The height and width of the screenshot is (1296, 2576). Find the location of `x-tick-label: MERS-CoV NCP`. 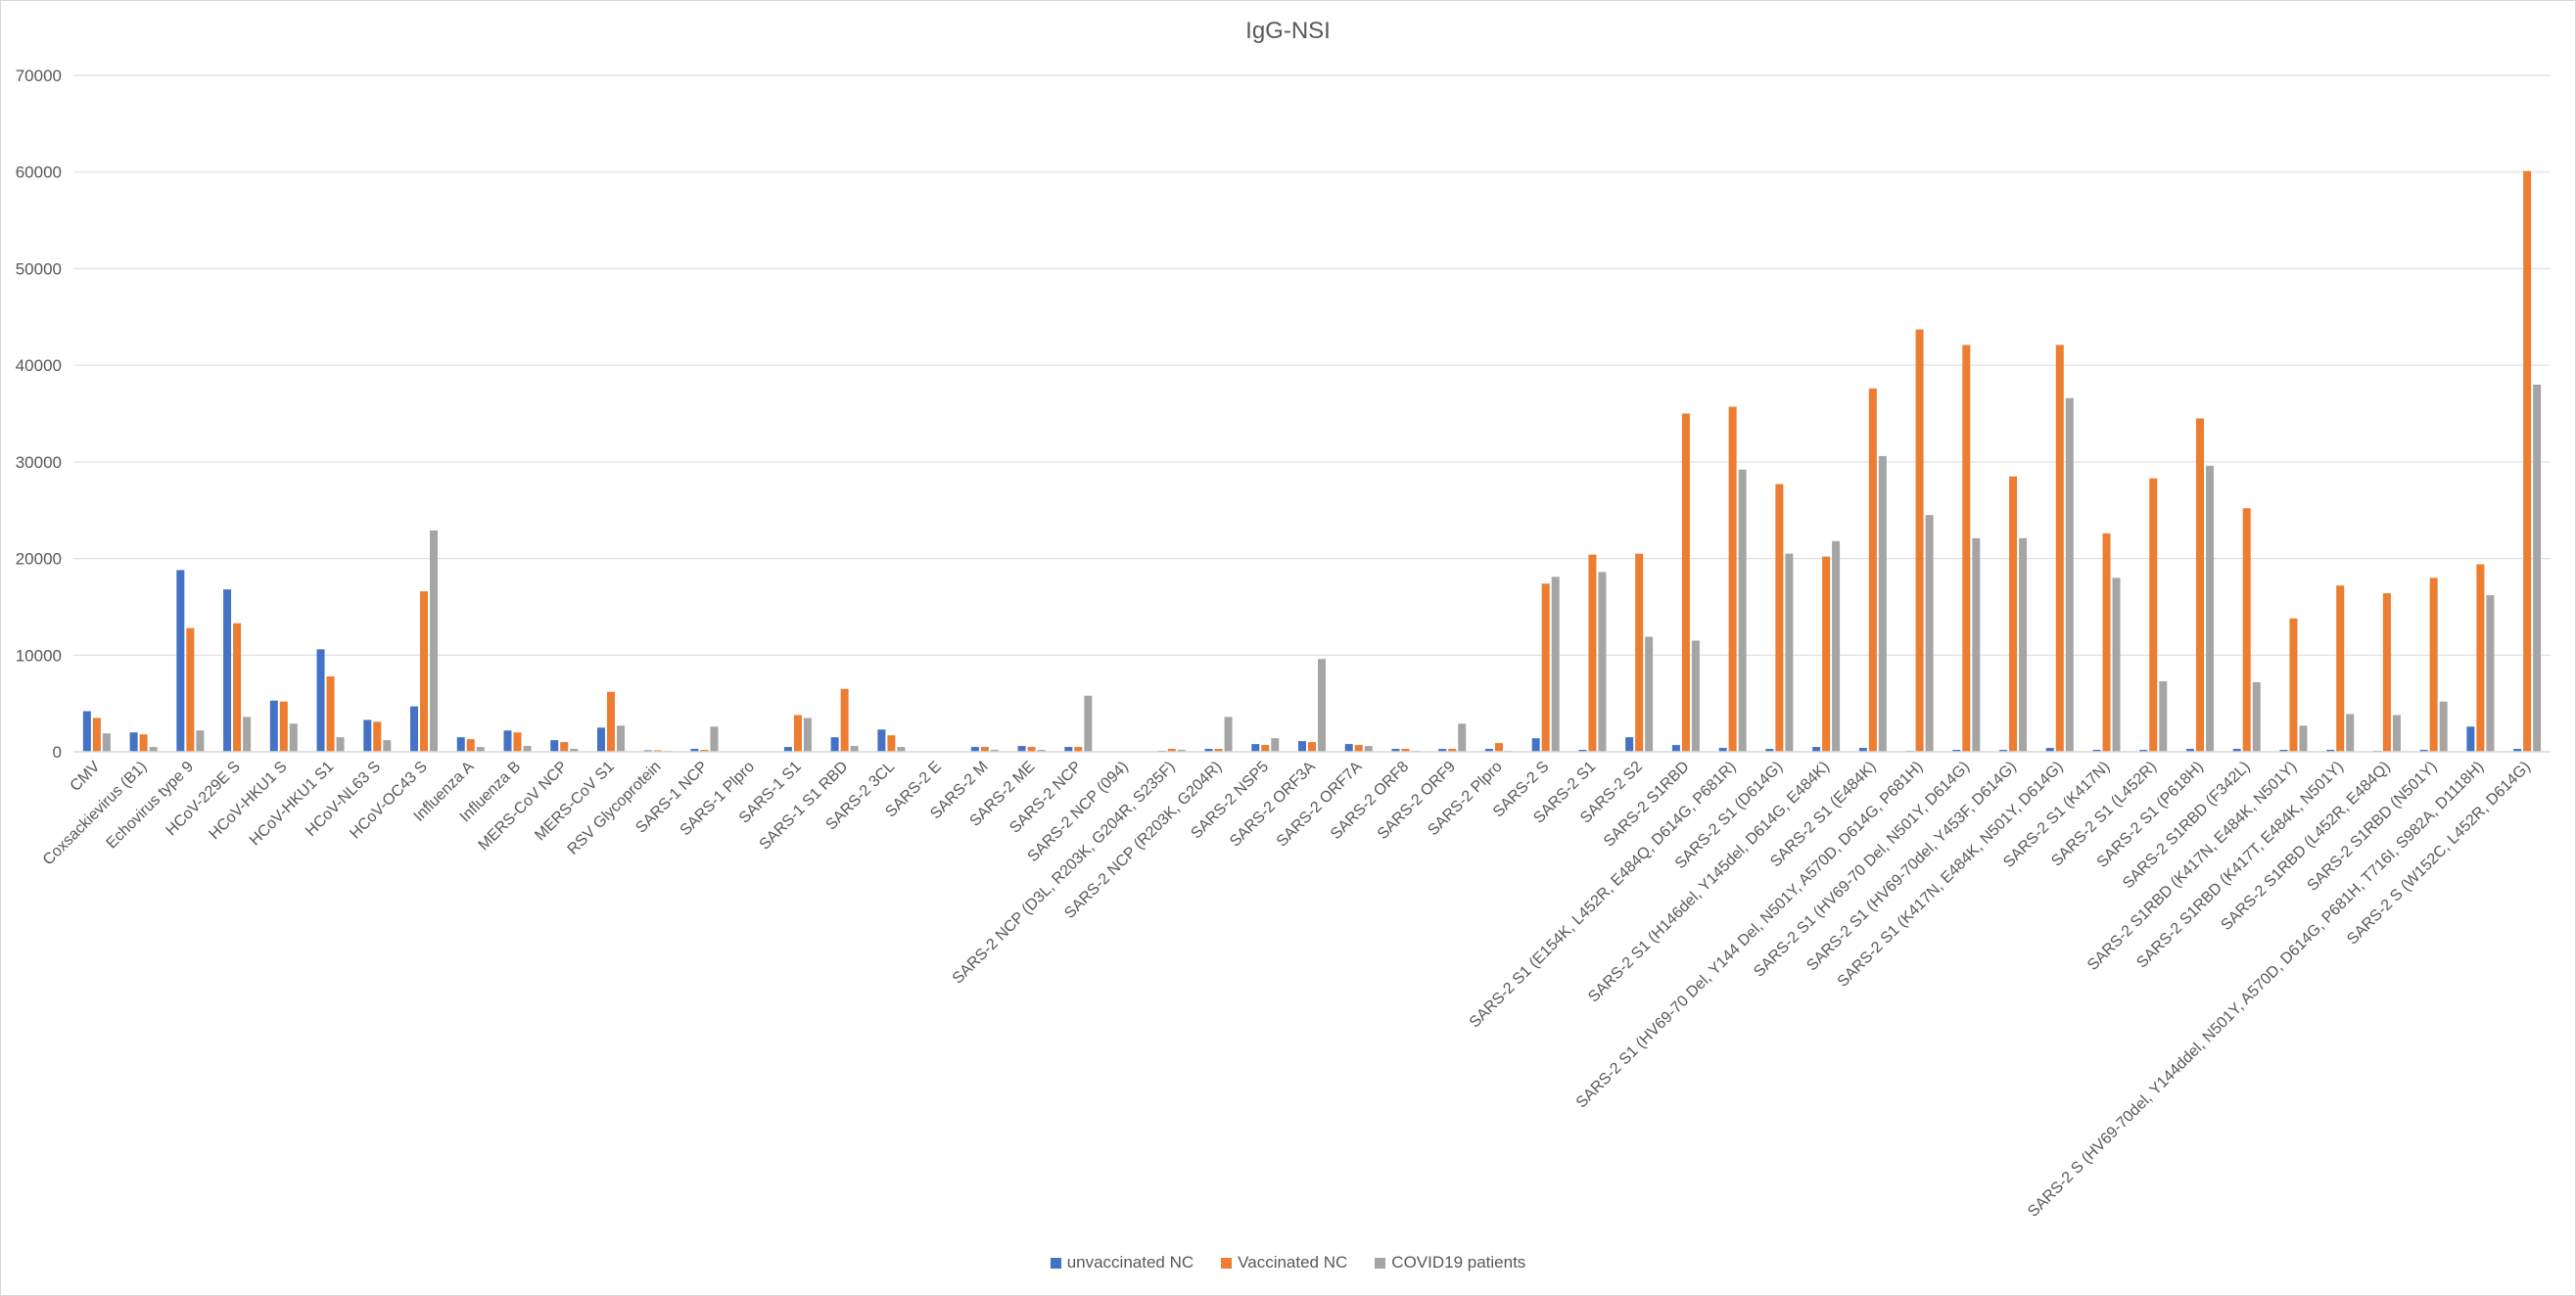

x-tick-label: MERS-CoV NCP is located at coordinates (524, 807).